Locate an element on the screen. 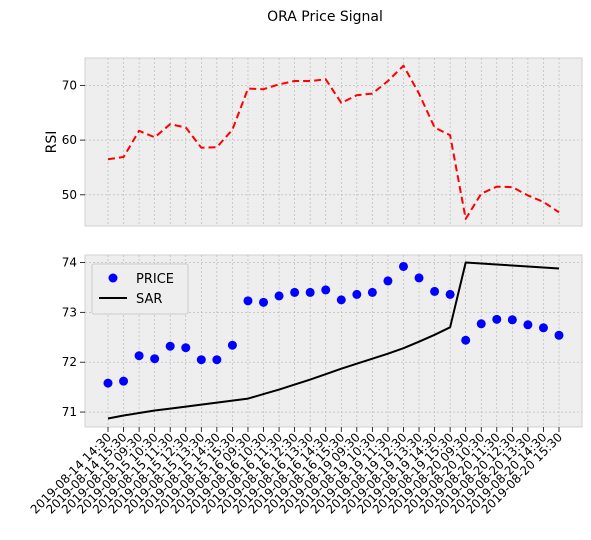  price-y-tick-label: 72 is located at coordinates (69, 362).